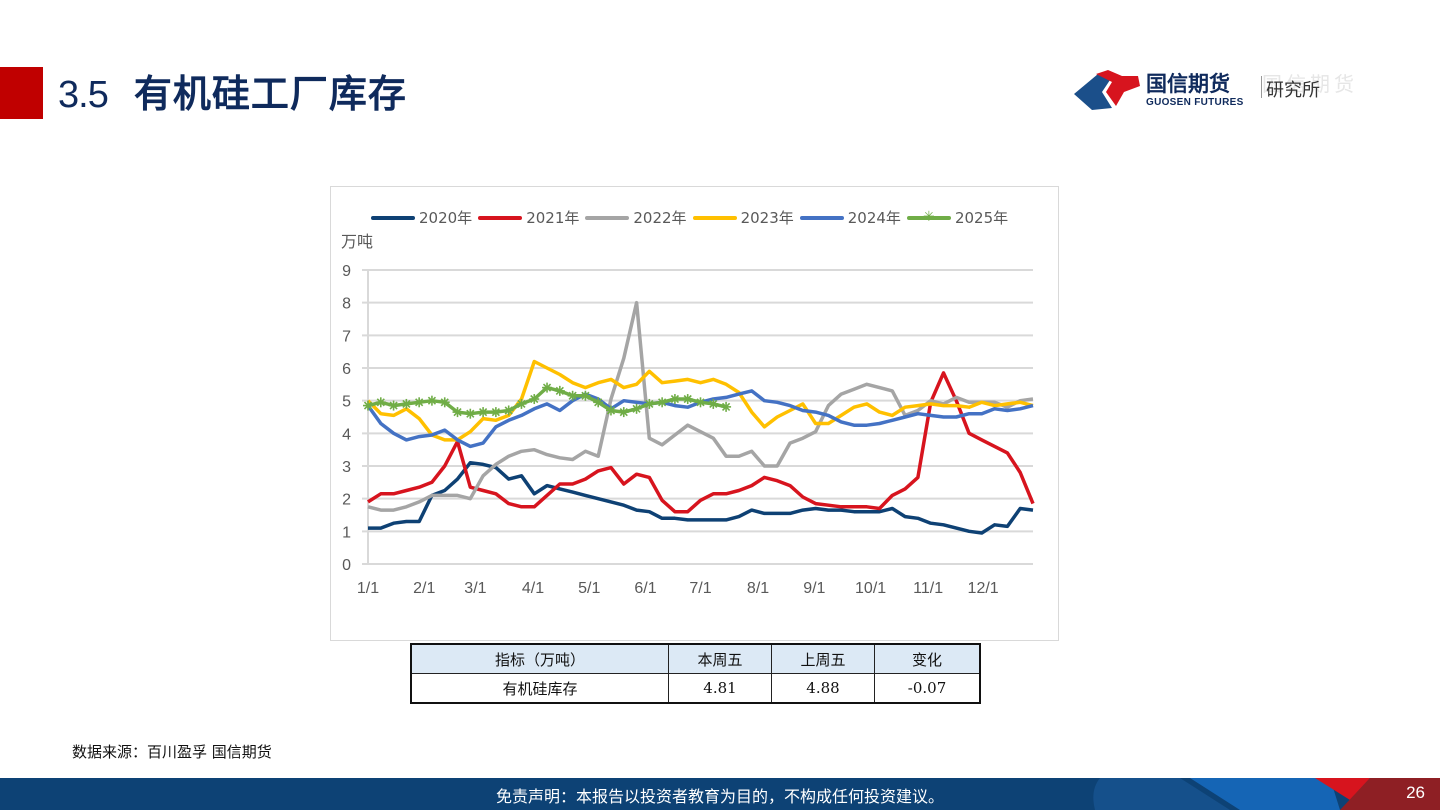 The image size is (1440, 810). I want to click on legend-item: 2021年, so click(528, 217).